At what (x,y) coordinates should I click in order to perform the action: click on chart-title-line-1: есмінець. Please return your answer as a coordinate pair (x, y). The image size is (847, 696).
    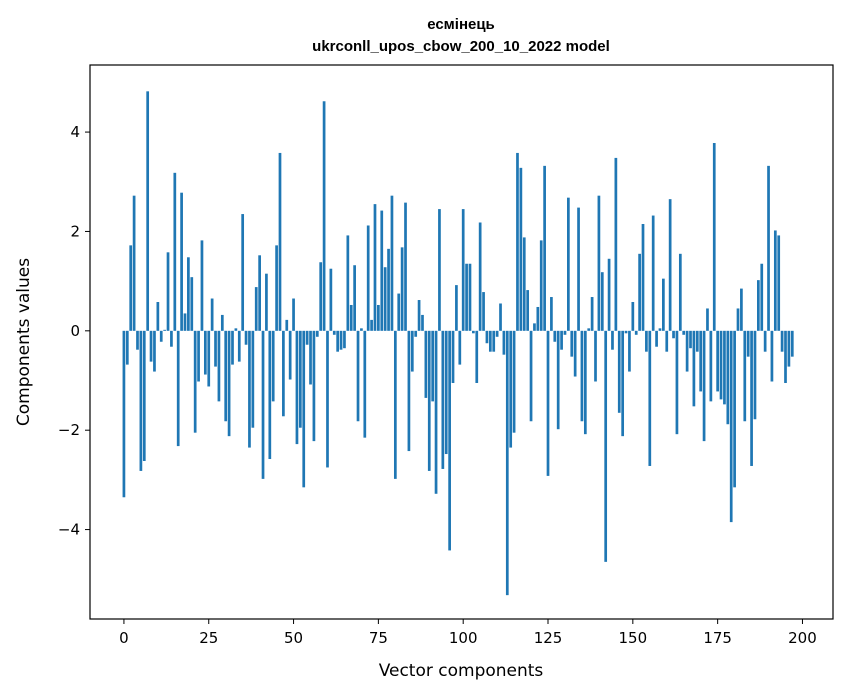
    Looking at the image, I should click on (461, 24).